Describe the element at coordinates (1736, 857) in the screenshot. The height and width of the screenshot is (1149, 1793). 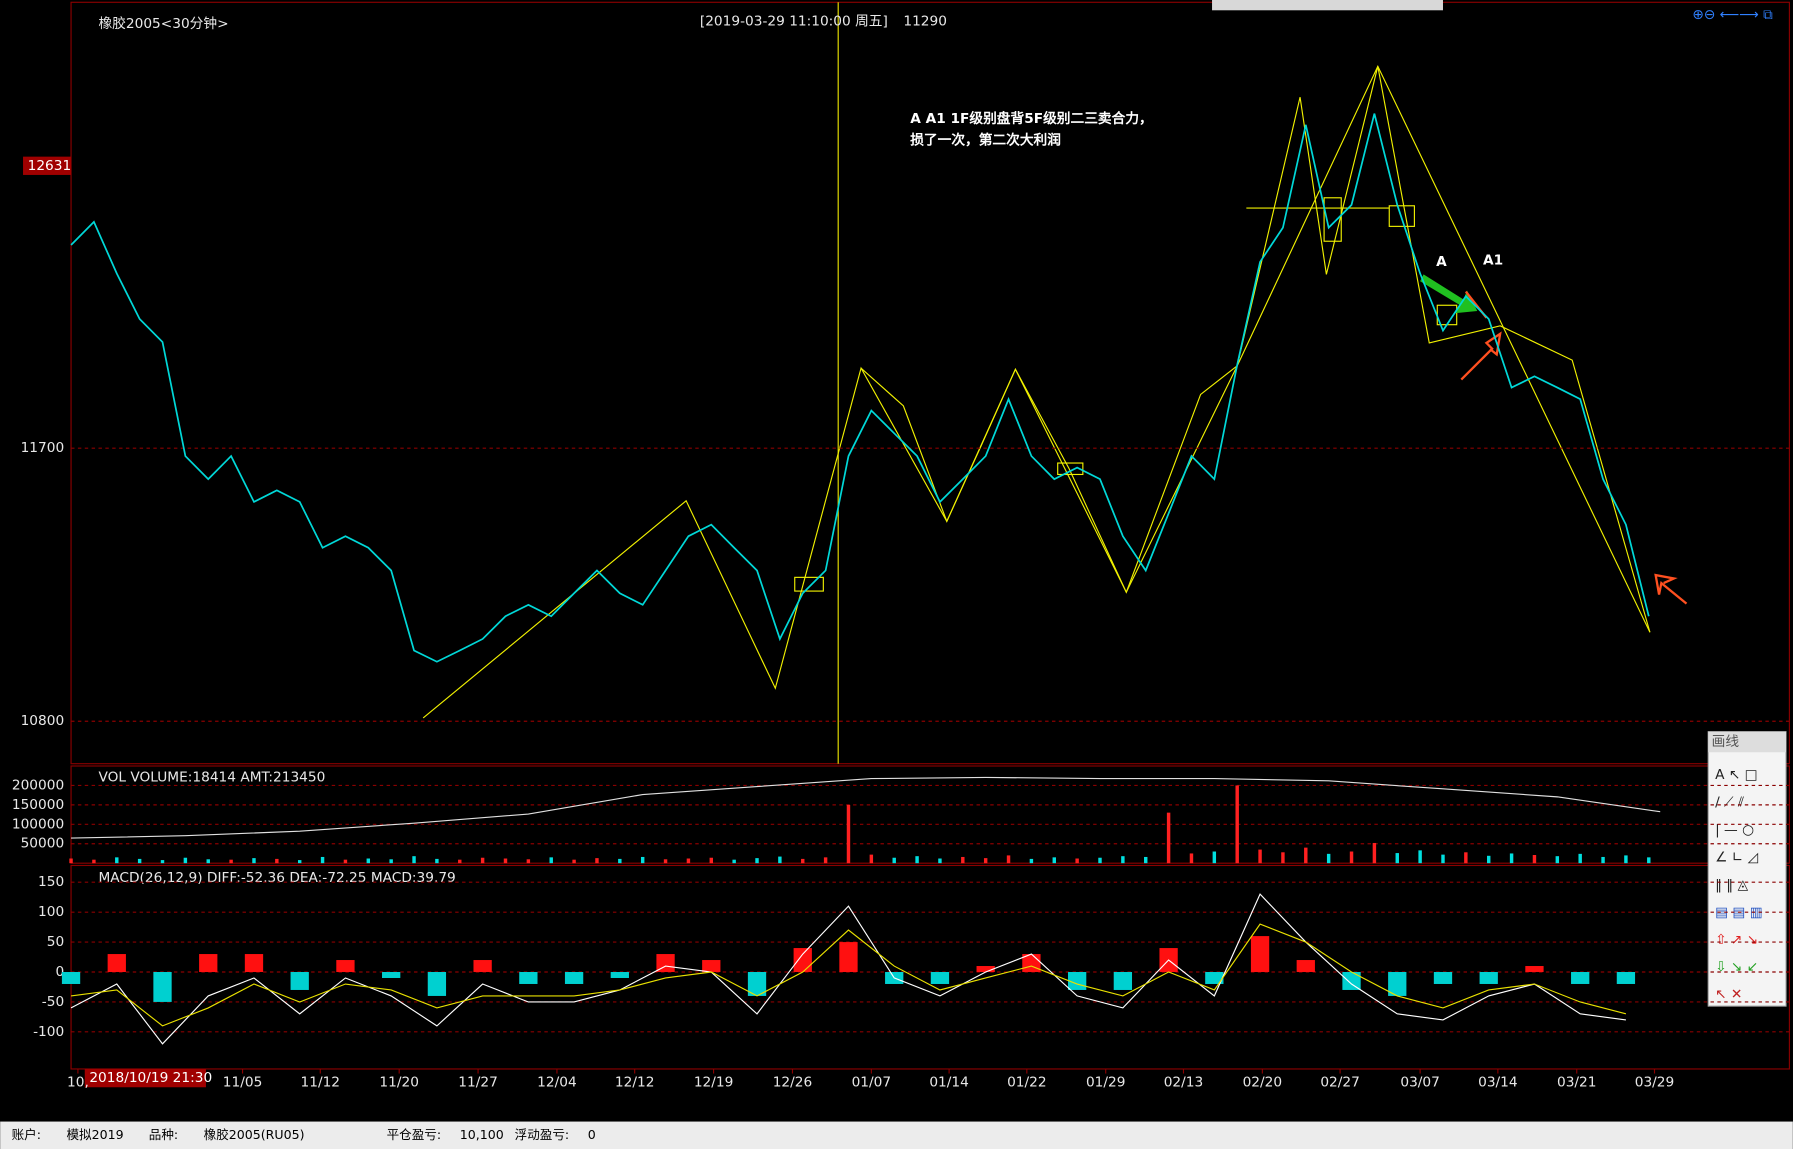
I see `tool-icons: ∠ ∟ ◿` at that location.